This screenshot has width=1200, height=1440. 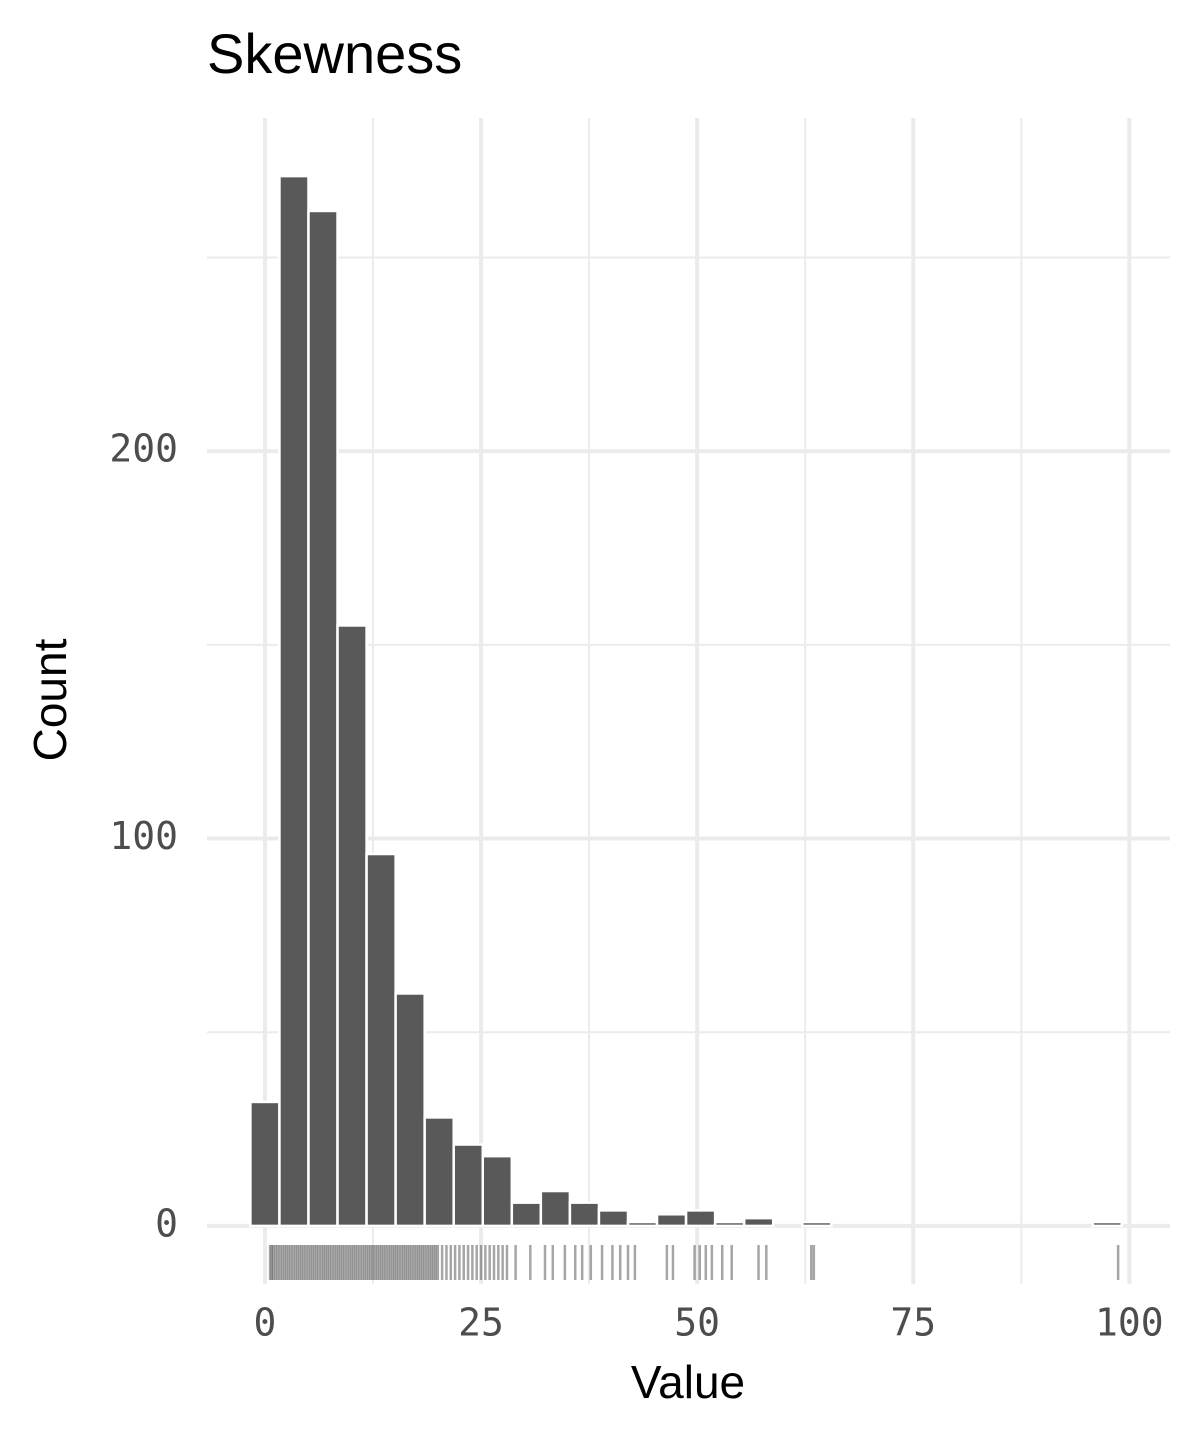 What do you see at coordinates (913, 1323) in the screenshot?
I see `x-tick-label: 75` at bounding box center [913, 1323].